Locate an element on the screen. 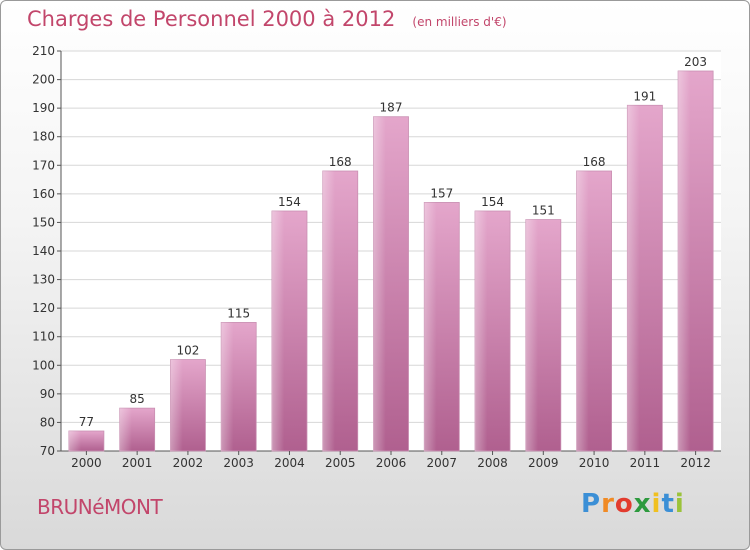 The width and height of the screenshot is (750, 550). x-tick-label: 2009 is located at coordinates (543, 463).